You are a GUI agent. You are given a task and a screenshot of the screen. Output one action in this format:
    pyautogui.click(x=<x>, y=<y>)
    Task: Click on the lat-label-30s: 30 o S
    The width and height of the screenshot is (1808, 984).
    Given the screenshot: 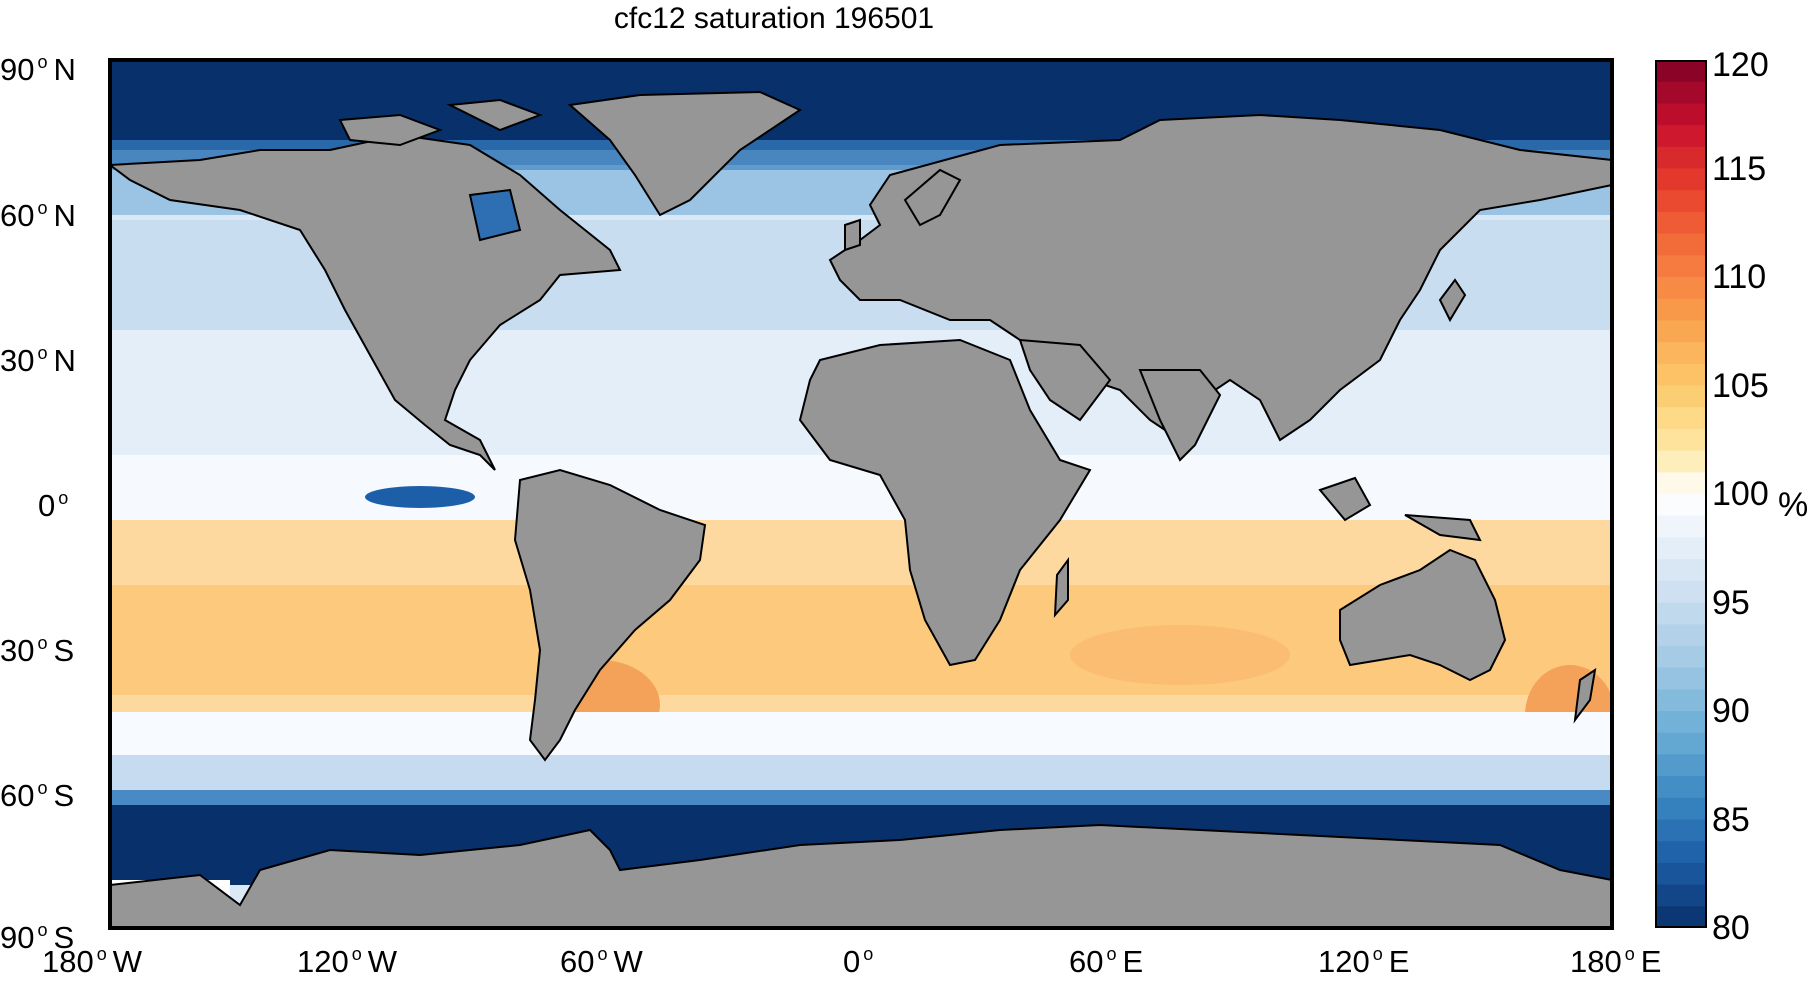 What is the action you would take?
    pyautogui.click(x=37, y=650)
    